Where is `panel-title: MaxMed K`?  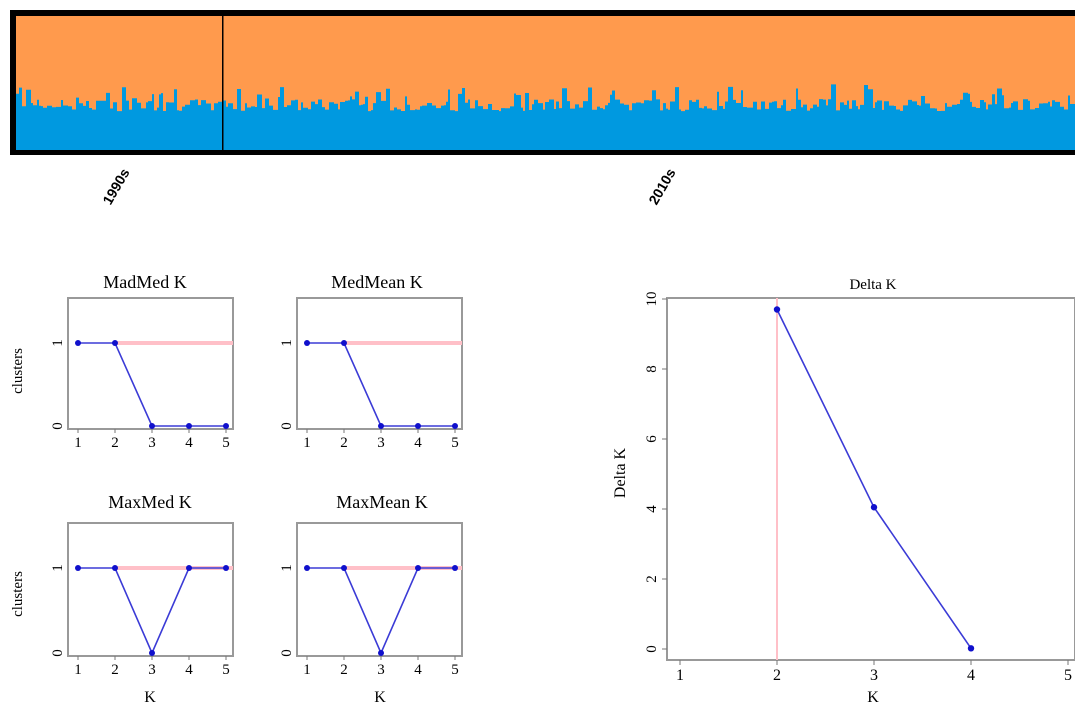
panel-title: MaxMed K is located at coordinates (150, 502).